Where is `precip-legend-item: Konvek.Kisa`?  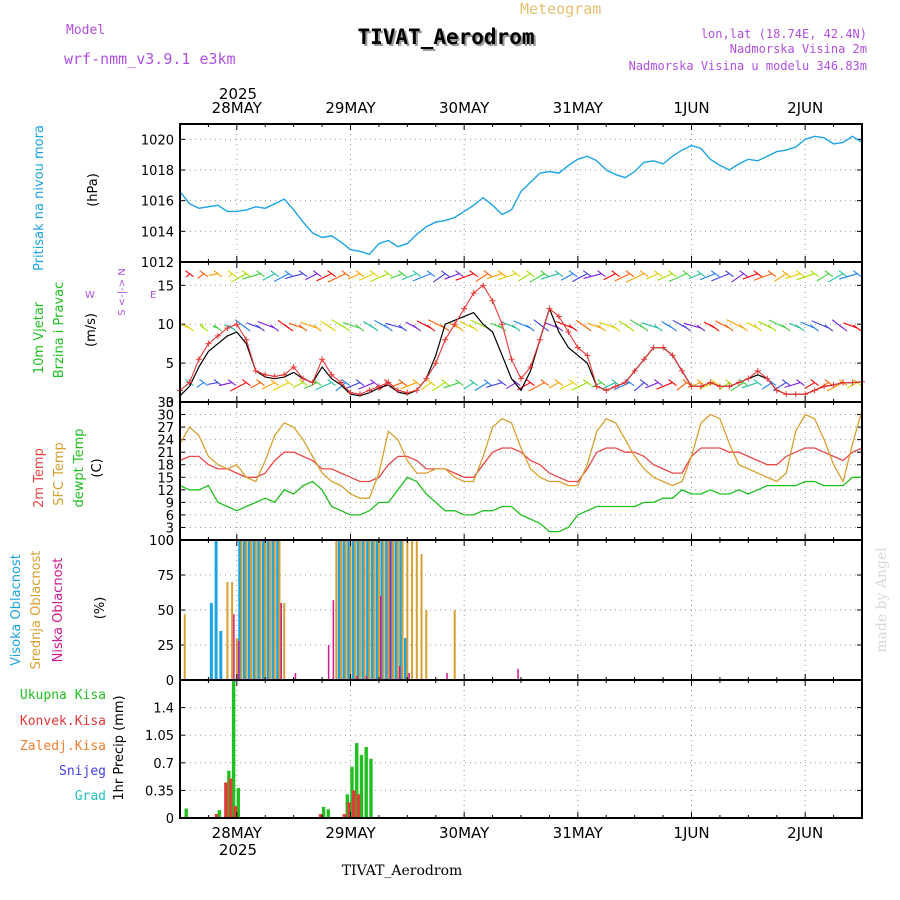
precip-legend-item: Konvek.Kisa is located at coordinates (63, 721).